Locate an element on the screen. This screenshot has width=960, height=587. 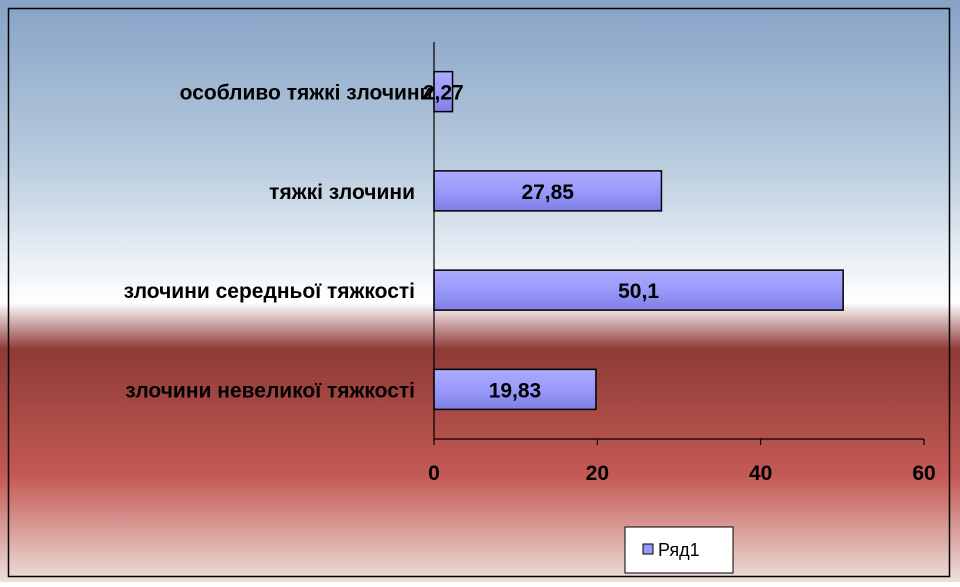
legend: Ряд1 is located at coordinates (679, 550).